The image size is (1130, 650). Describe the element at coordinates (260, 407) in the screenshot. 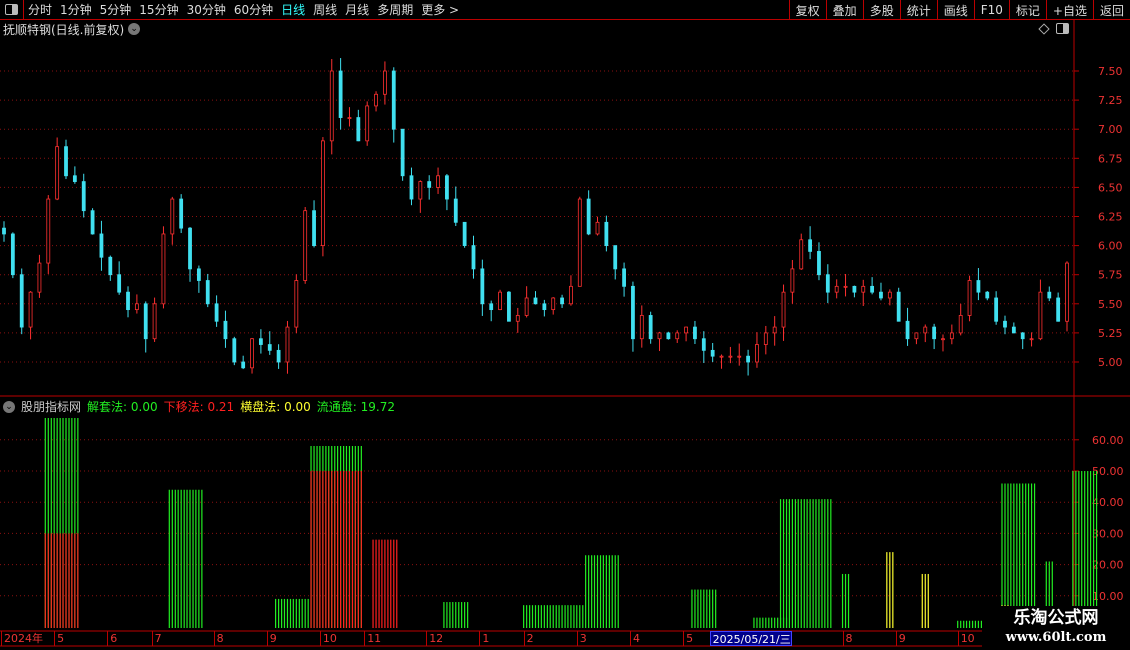

I see `indicator-label: 横盘法:` at that location.